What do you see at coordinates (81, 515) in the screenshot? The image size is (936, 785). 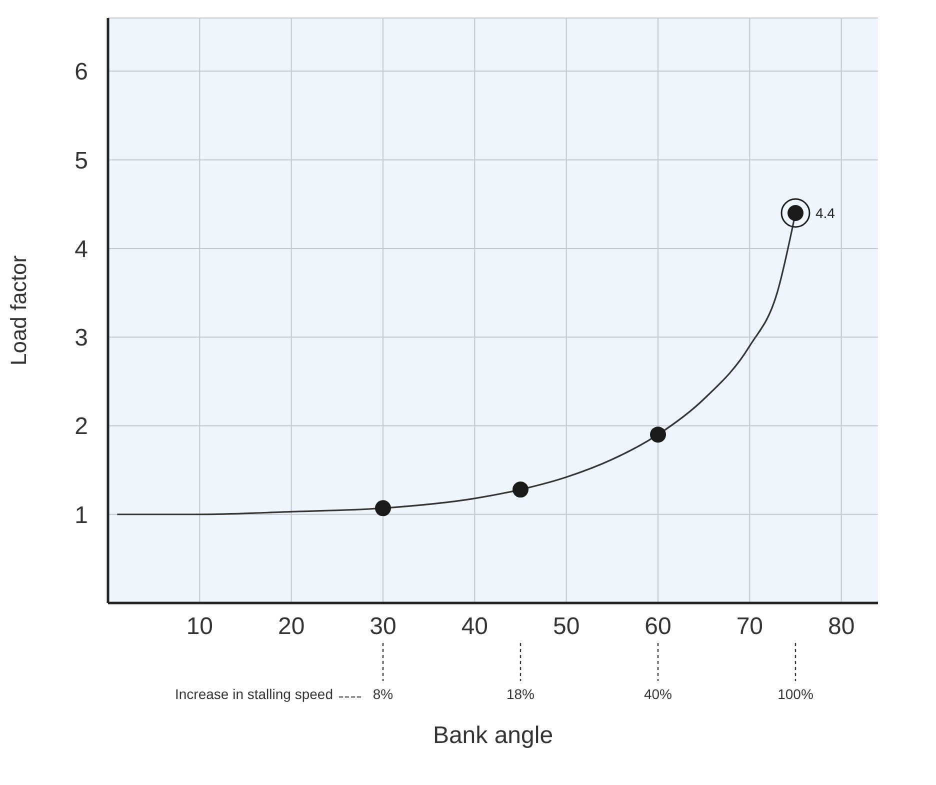 I see `y-tick-label: 1` at bounding box center [81, 515].